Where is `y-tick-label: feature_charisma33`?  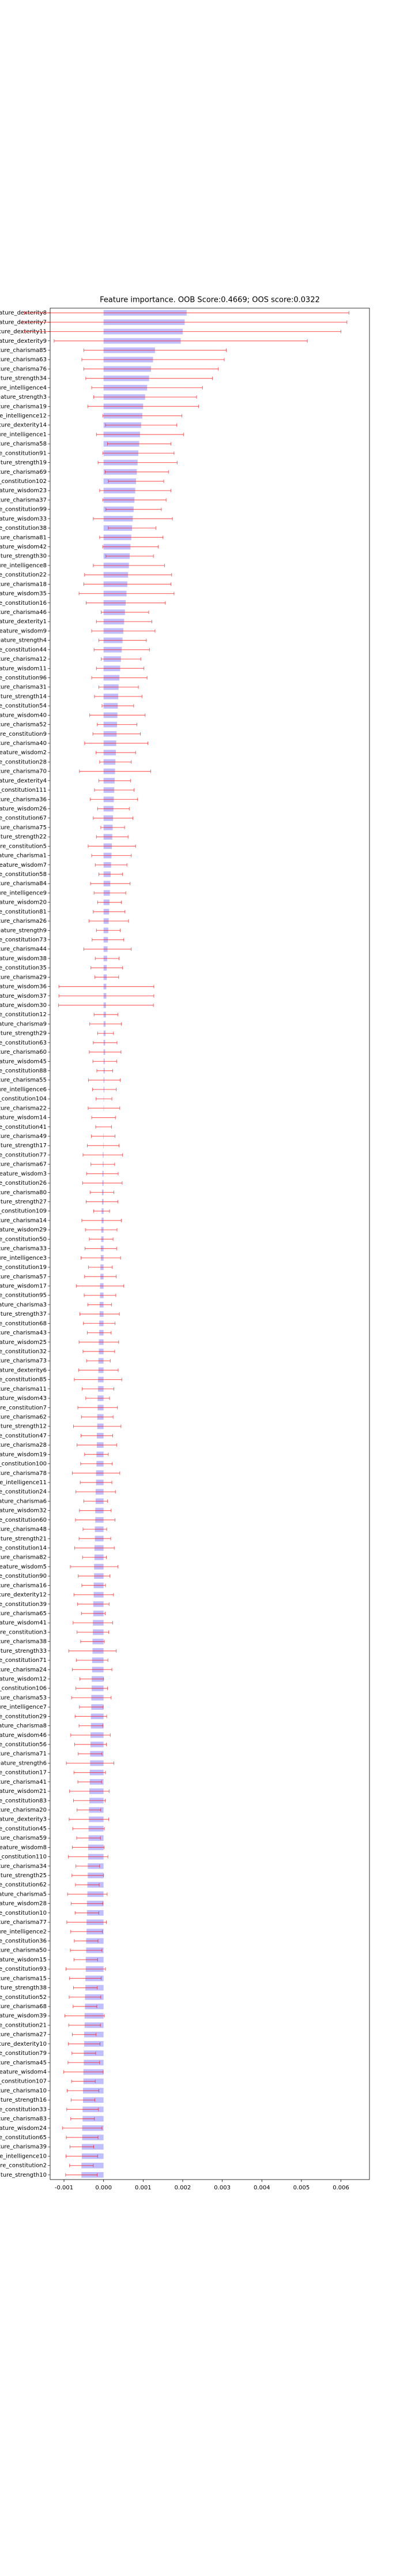
y-tick-label: feature_charisma33 is located at coordinates (23, 1249).